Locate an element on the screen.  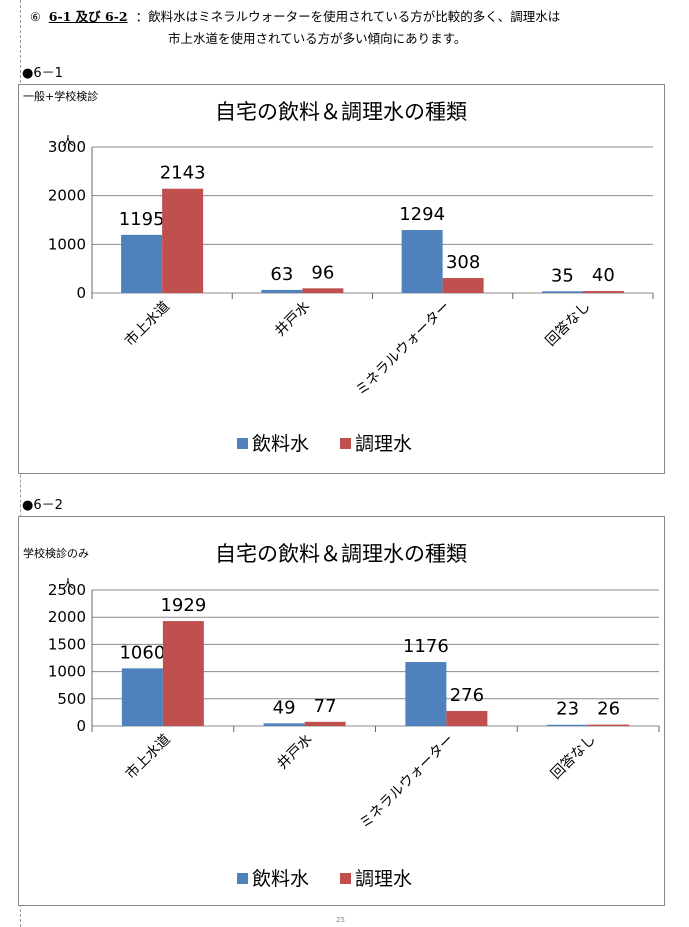
header-line-2: 市上水道を使用されている方が多い傾向にあります。 is located at coordinates (295, 38).